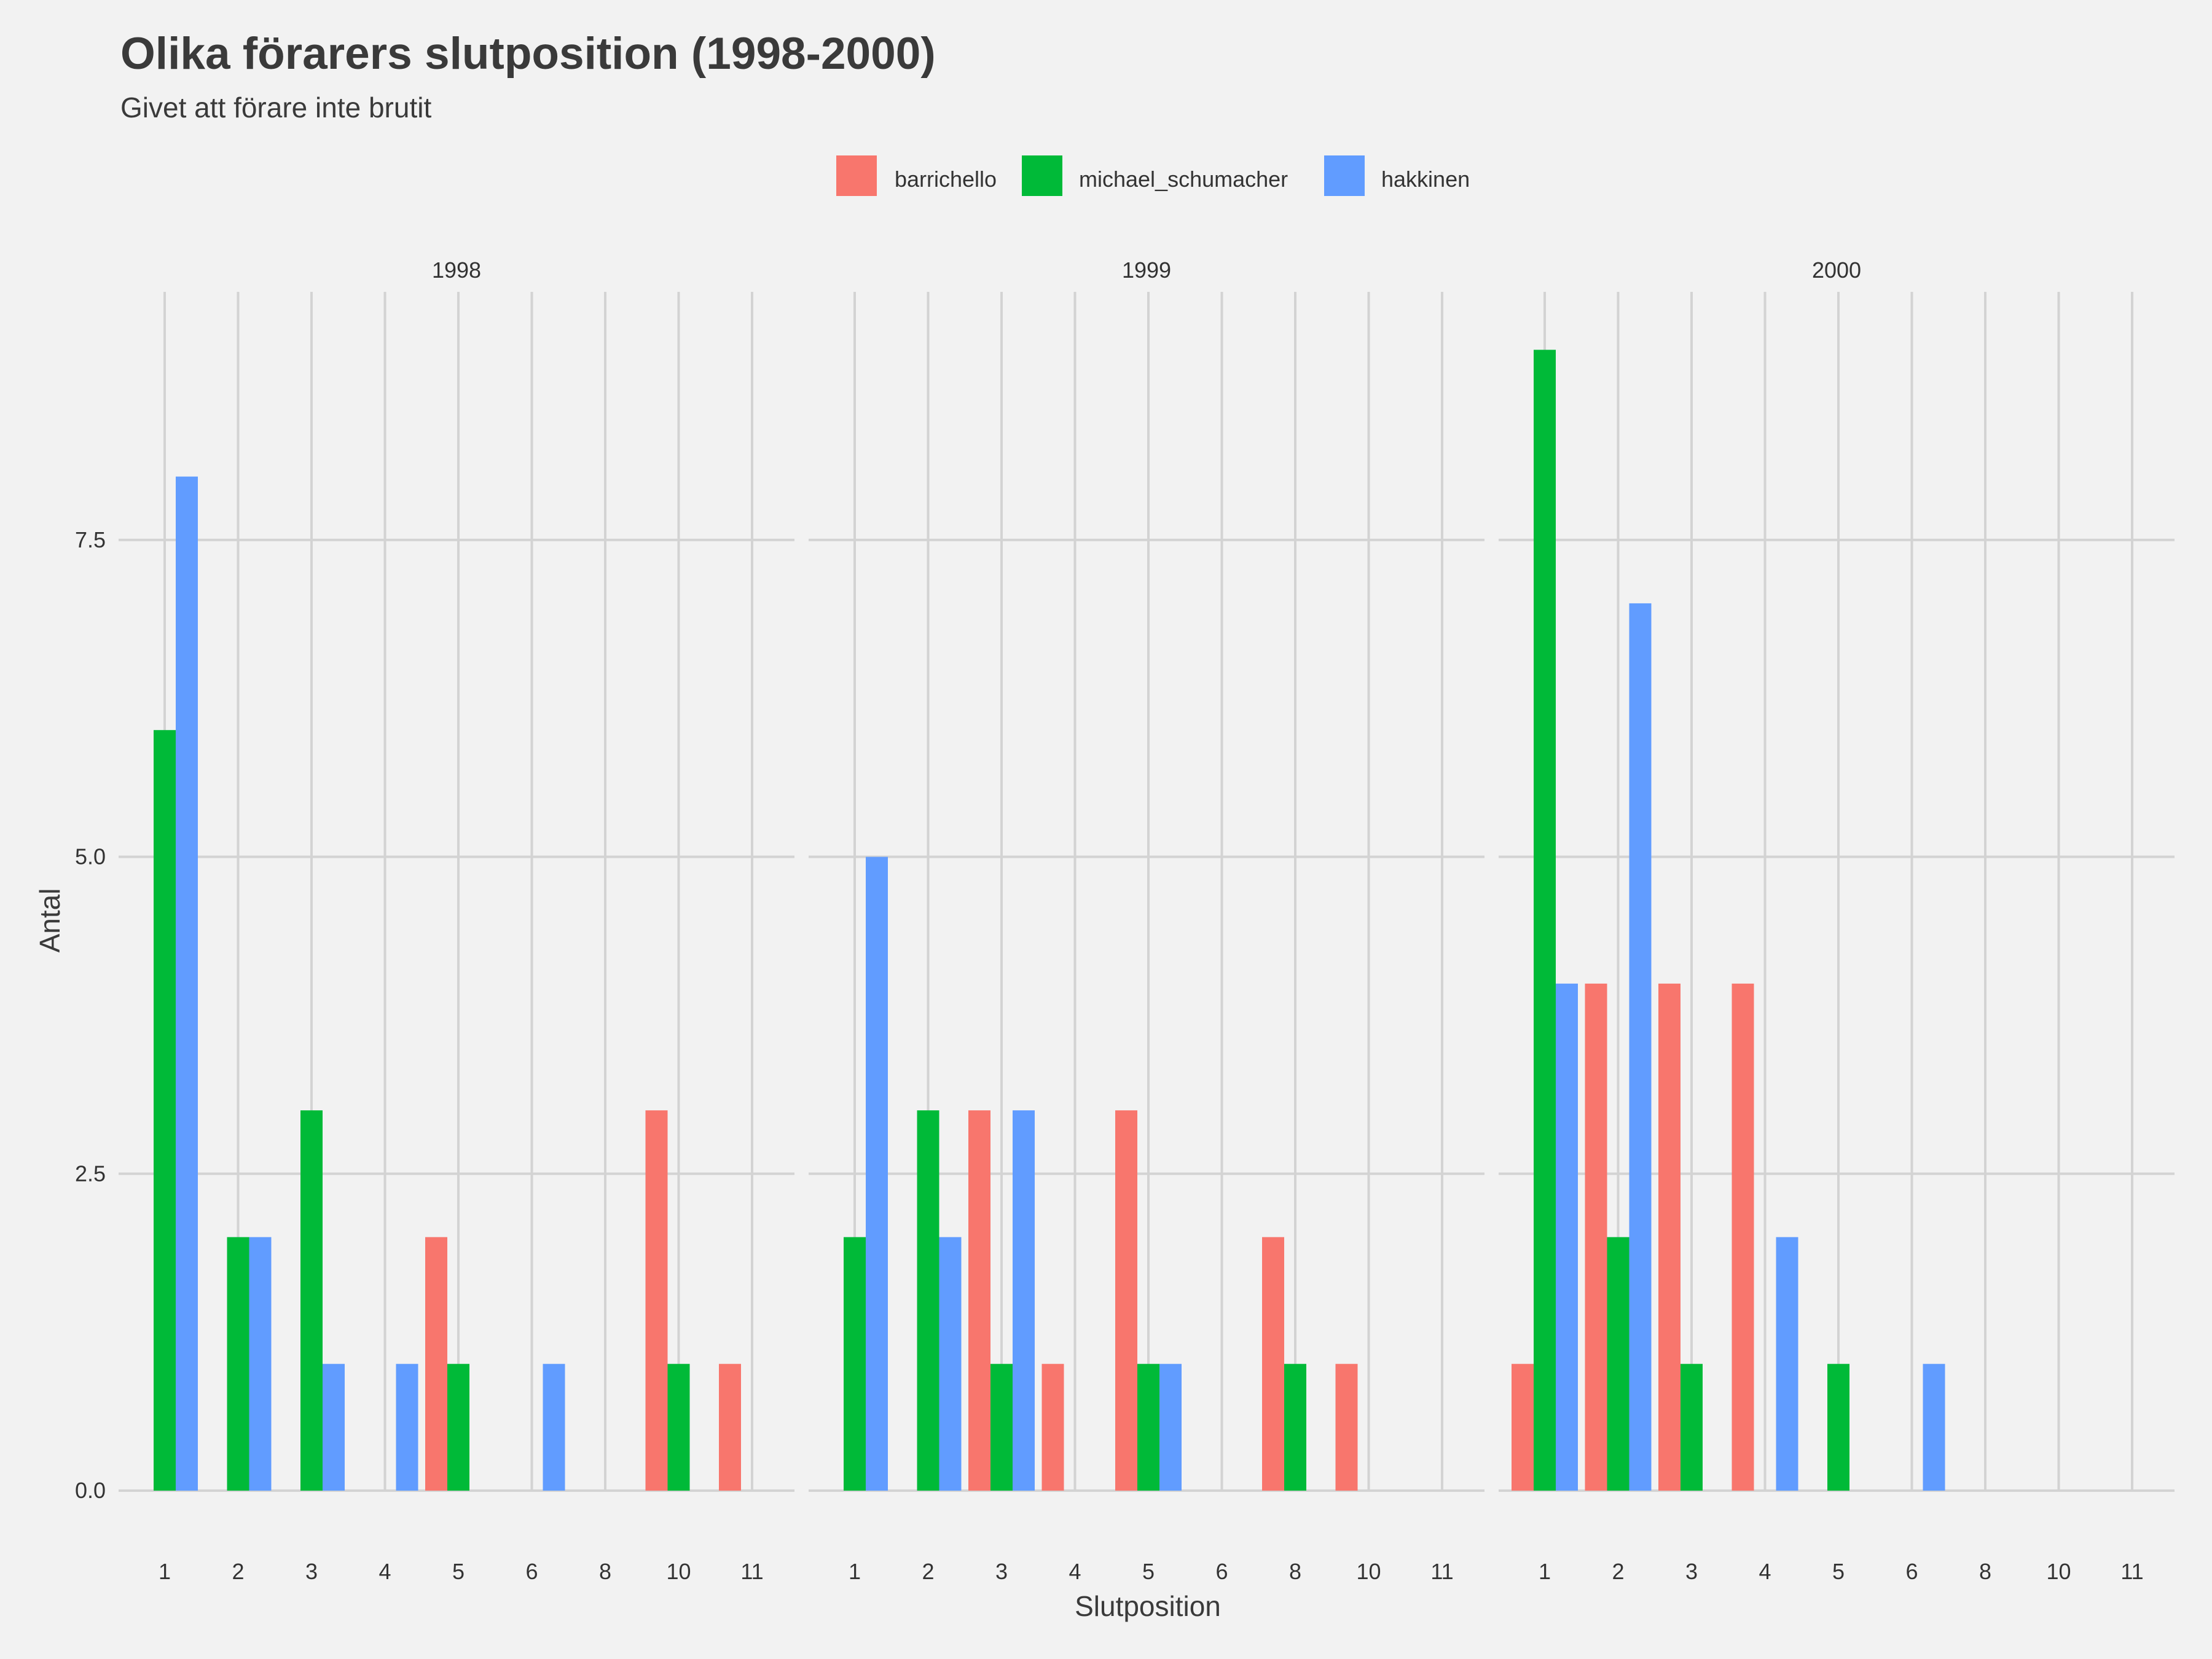 This screenshot has height=1659, width=2212. Describe the element at coordinates (1024, 1300) in the screenshot. I see `bar-hakkinen-1999-pos3` at that location.